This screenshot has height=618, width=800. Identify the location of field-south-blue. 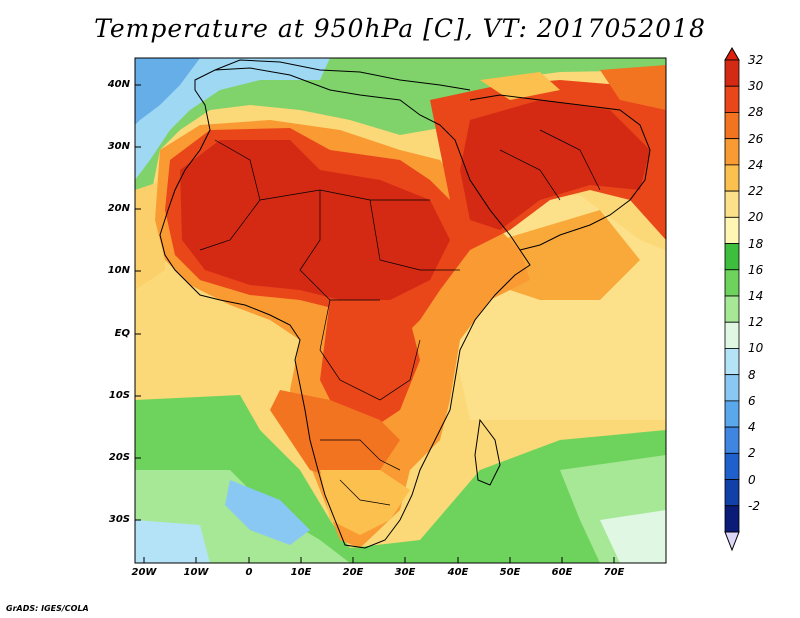
(267, 512).